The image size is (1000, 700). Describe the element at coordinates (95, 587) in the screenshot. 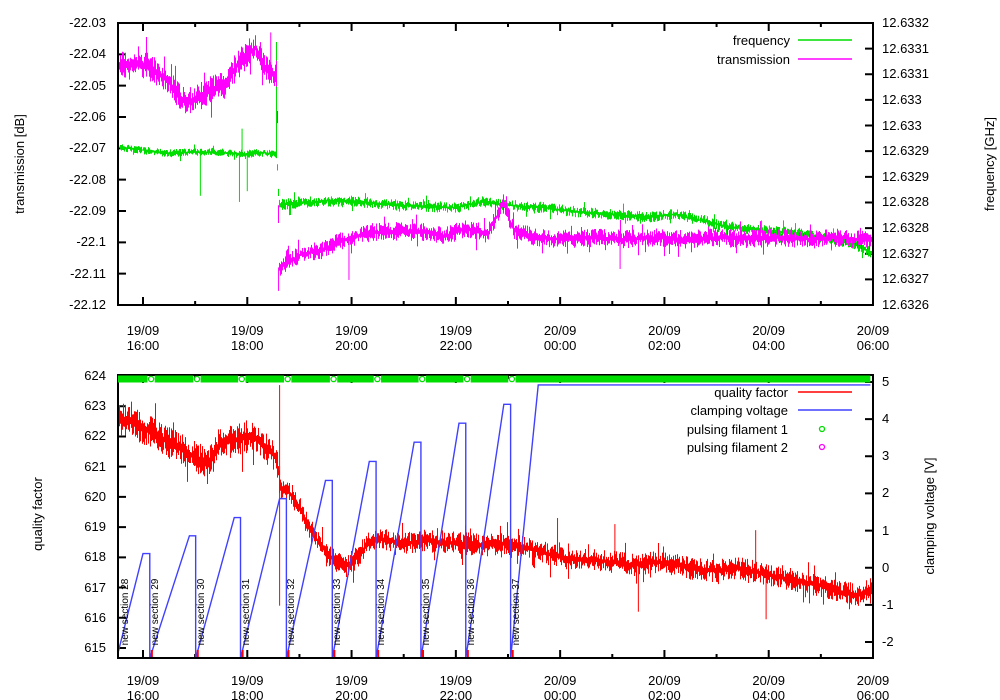

I see `y-tick-label: 617` at that location.